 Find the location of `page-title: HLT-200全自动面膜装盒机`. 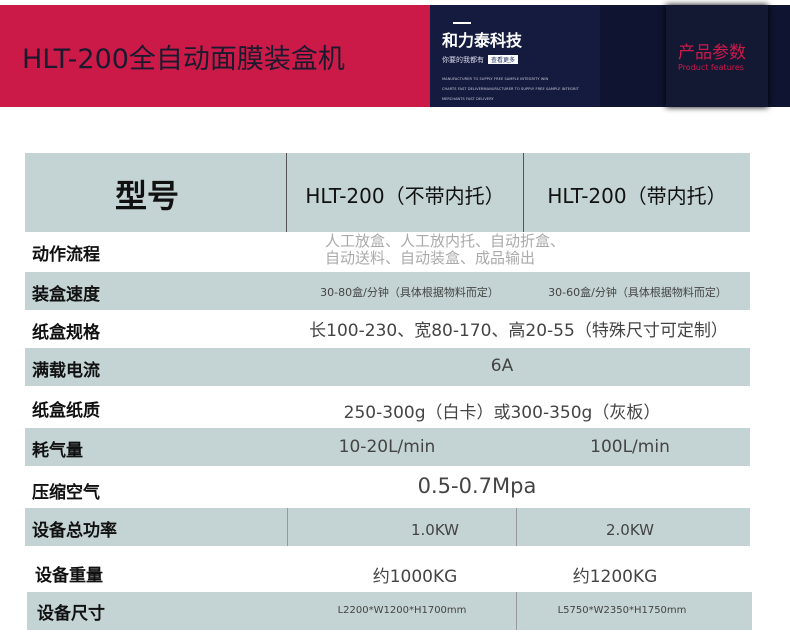

page-title: HLT-200全自动面膜装盒机 is located at coordinates (183, 59).